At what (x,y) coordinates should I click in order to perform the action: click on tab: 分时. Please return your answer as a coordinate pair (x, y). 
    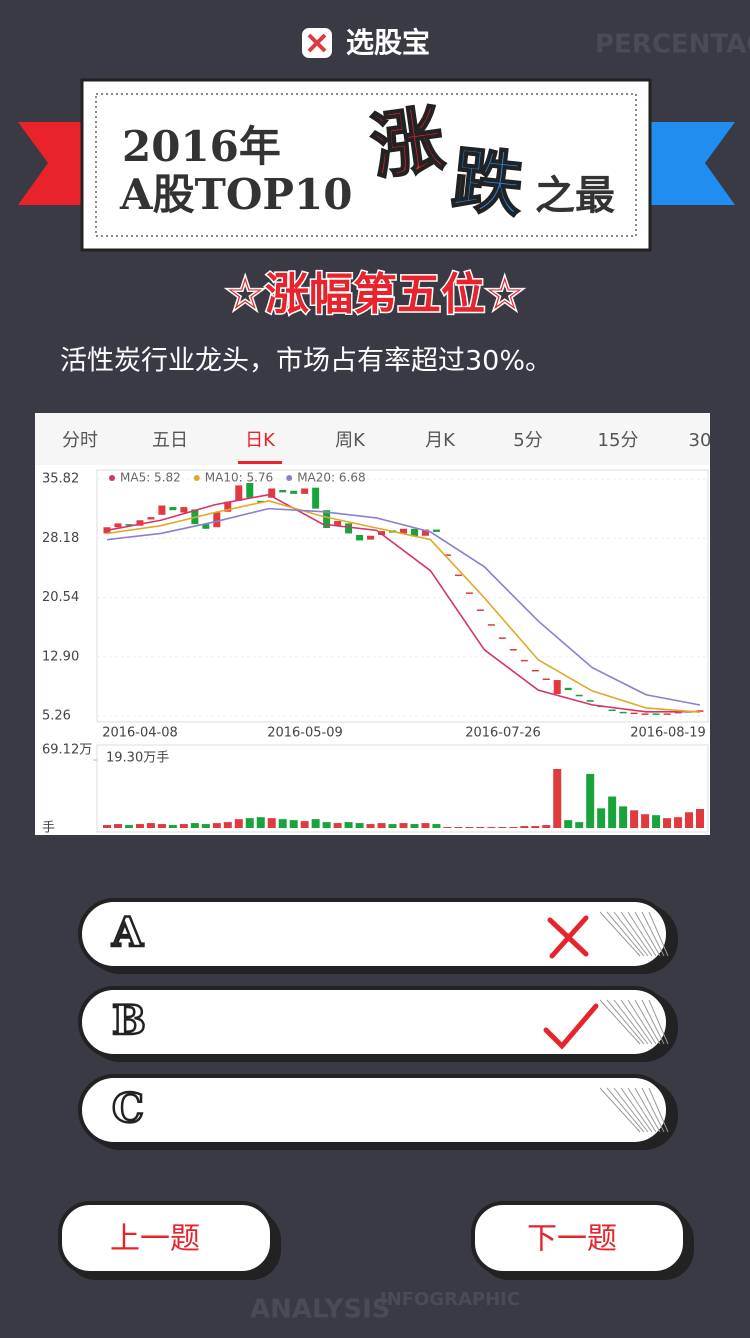
    Looking at the image, I should click on (80, 440).